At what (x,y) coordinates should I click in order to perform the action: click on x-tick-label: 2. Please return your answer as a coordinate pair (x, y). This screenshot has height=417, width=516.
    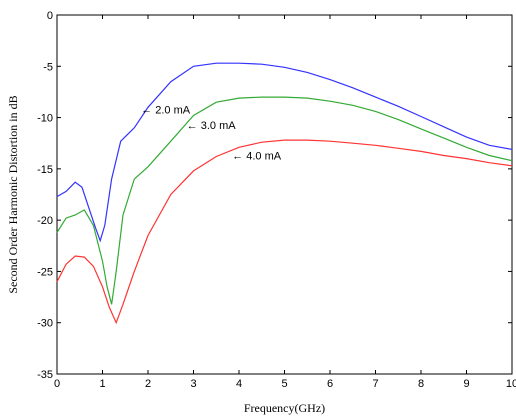
    Looking at the image, I should click on (148, 384).